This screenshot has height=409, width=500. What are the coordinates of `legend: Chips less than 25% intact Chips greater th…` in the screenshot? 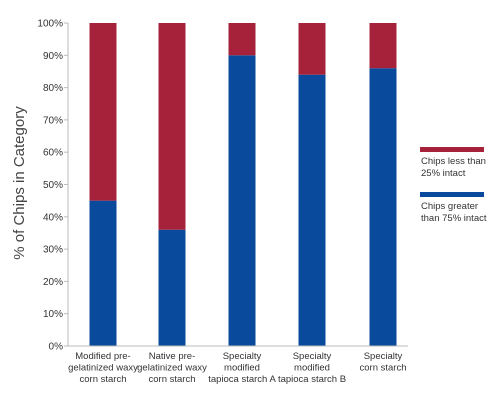 It's located at (453, 185).